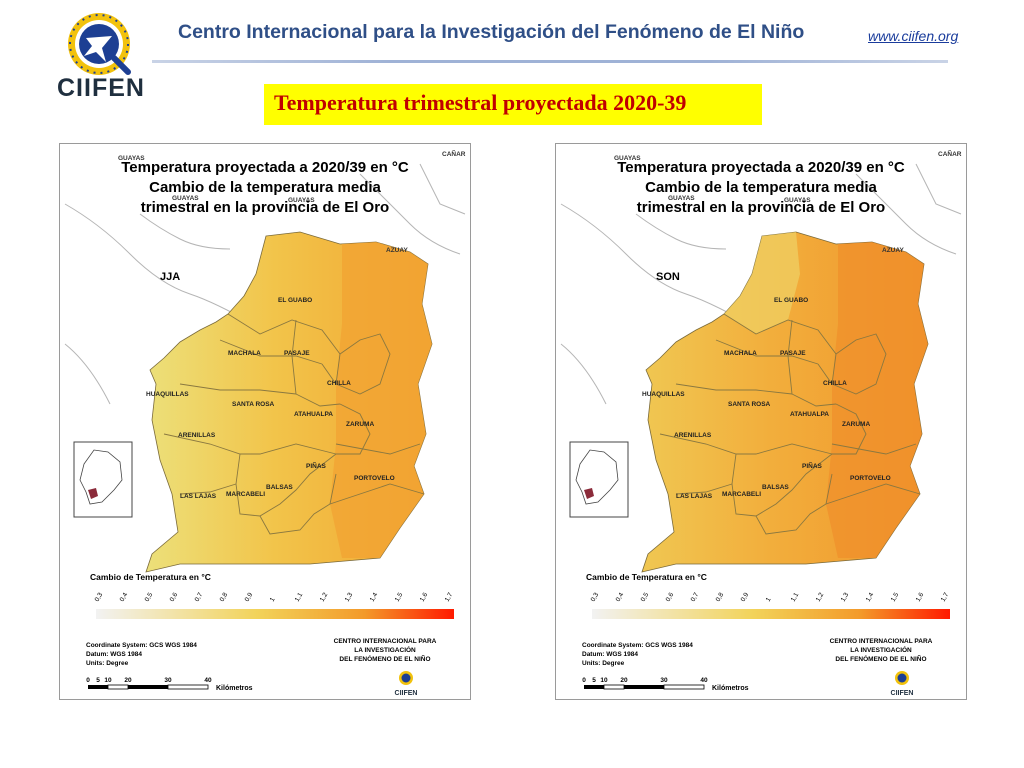 This screenshot has width=1024, height=768. I want to click on neighbor-label-azuay: AZUAY, so click(893, 250).